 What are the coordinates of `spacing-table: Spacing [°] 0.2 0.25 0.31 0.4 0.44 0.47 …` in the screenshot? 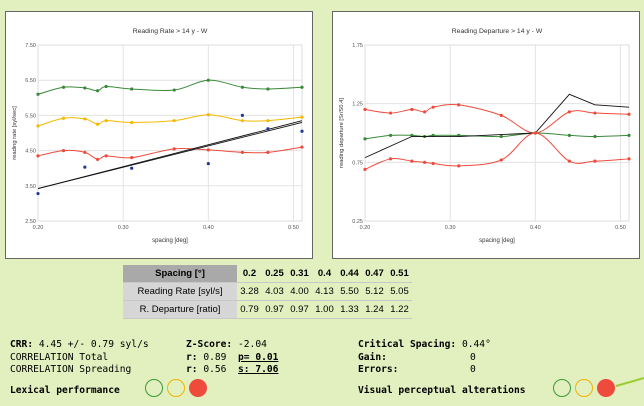 It's located at (267, 292).